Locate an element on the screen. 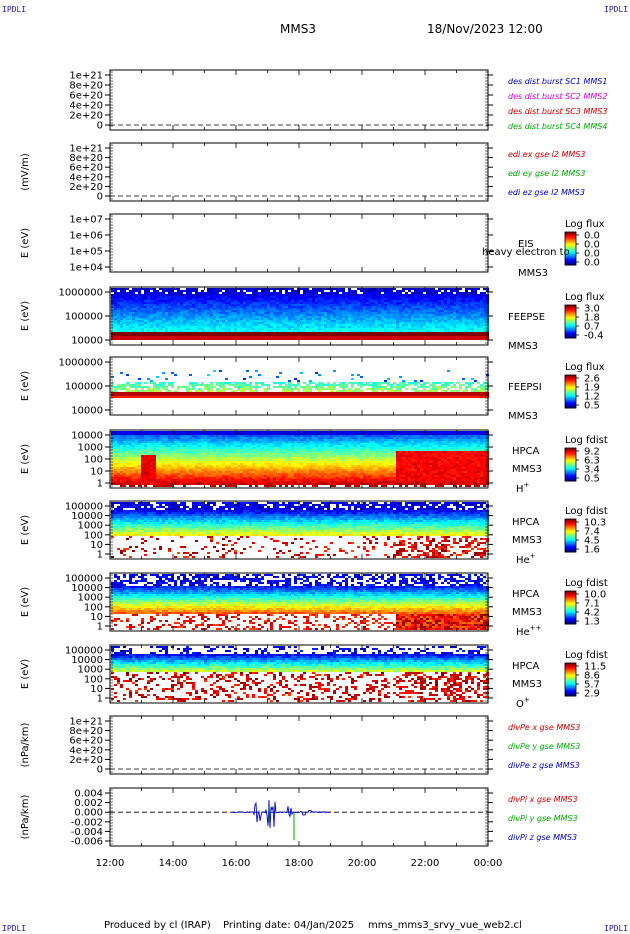 The width and height of the screenshot is (630, 934). panel-5-ylabel: E (eV) is located at coordinates (25, 386).